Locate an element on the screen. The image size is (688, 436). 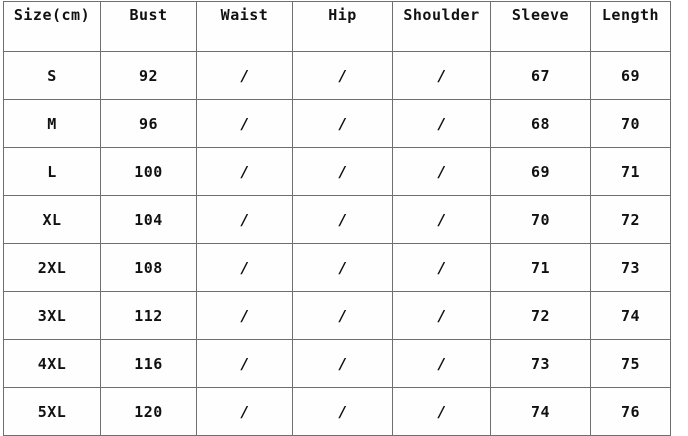
cell-sleeve: 67 is located at coordinates (540, 75).